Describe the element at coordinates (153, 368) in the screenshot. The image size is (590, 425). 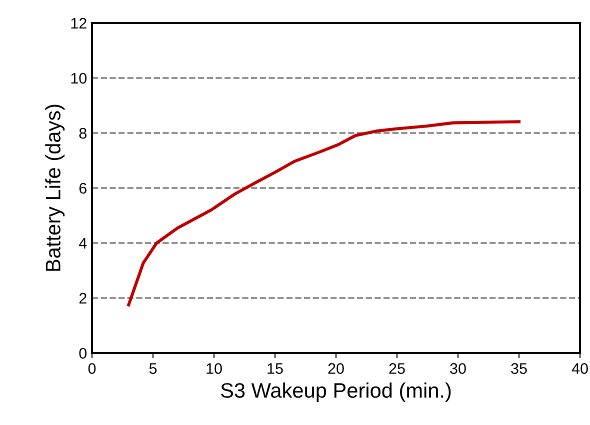
I see `x-tick-label: 5` at that location.